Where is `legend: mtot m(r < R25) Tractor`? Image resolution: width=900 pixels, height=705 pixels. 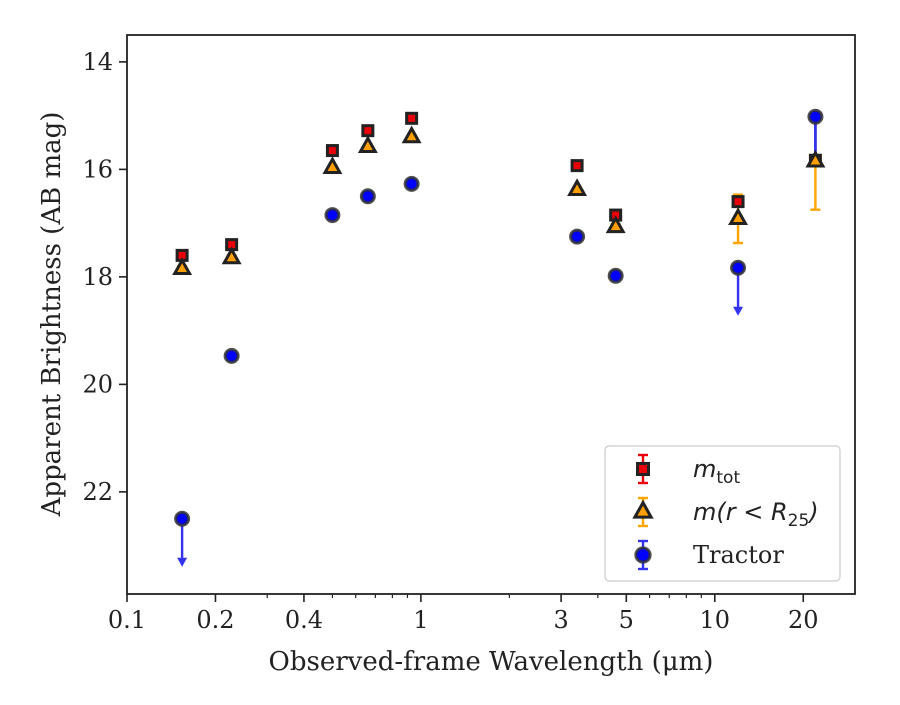
legend: mtot m(r < R25) Tractor is located at coordinates (722, 513).